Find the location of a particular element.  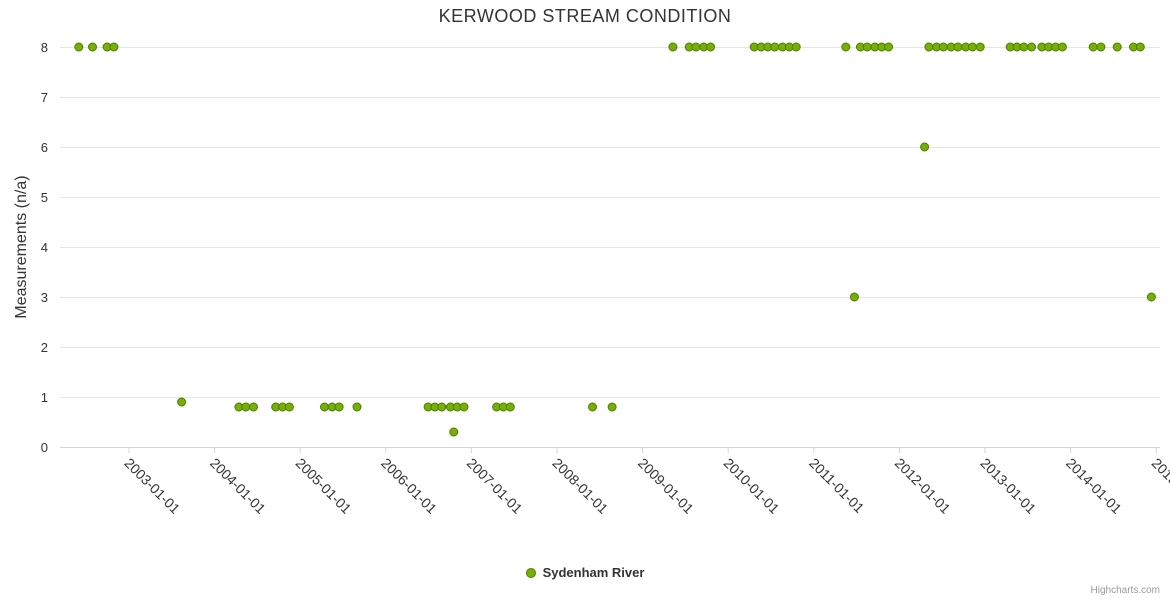

x-axis-tick-label: 2008-01-01 is located at coordinates (580, 486).